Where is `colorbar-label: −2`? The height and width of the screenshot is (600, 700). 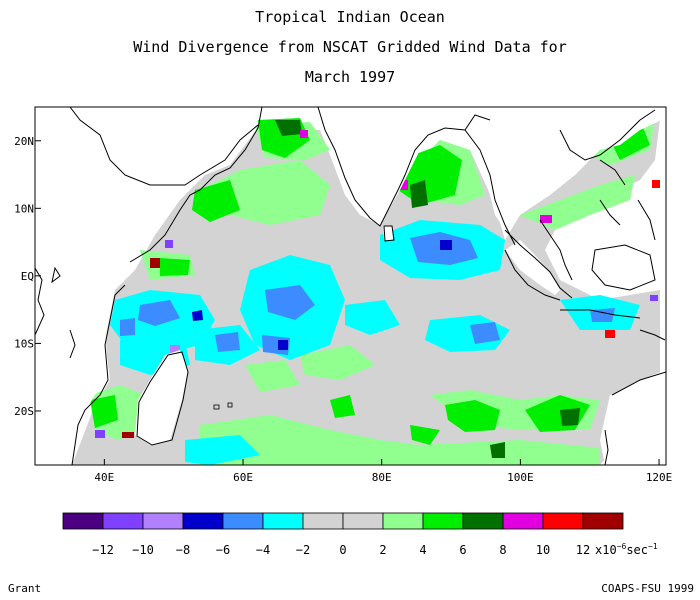
colorbar-label: −2 is located at coordinates (303, 550).